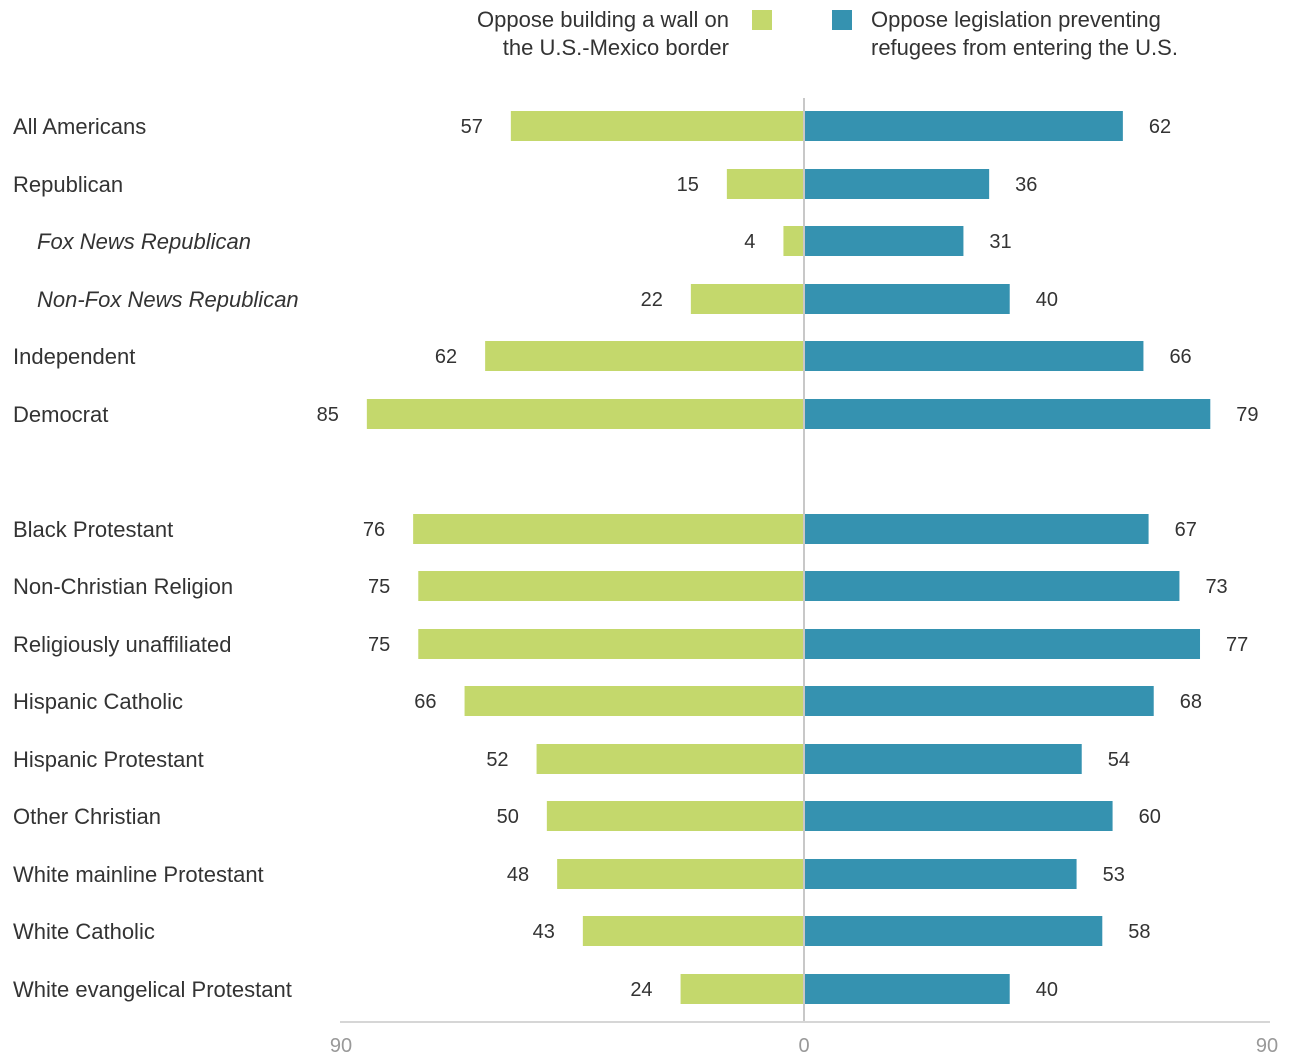  I want to click on value-label-wall: 76, so click(374, 530).